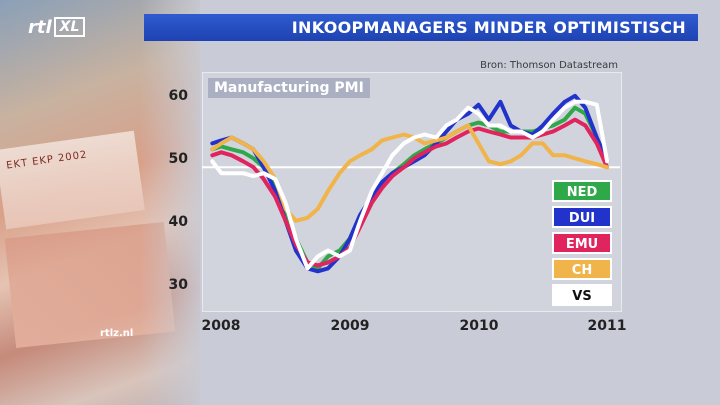  Describe the element at coordinates (178, 96) in the screenshot. I see `y-tick-label: 60` at that location.